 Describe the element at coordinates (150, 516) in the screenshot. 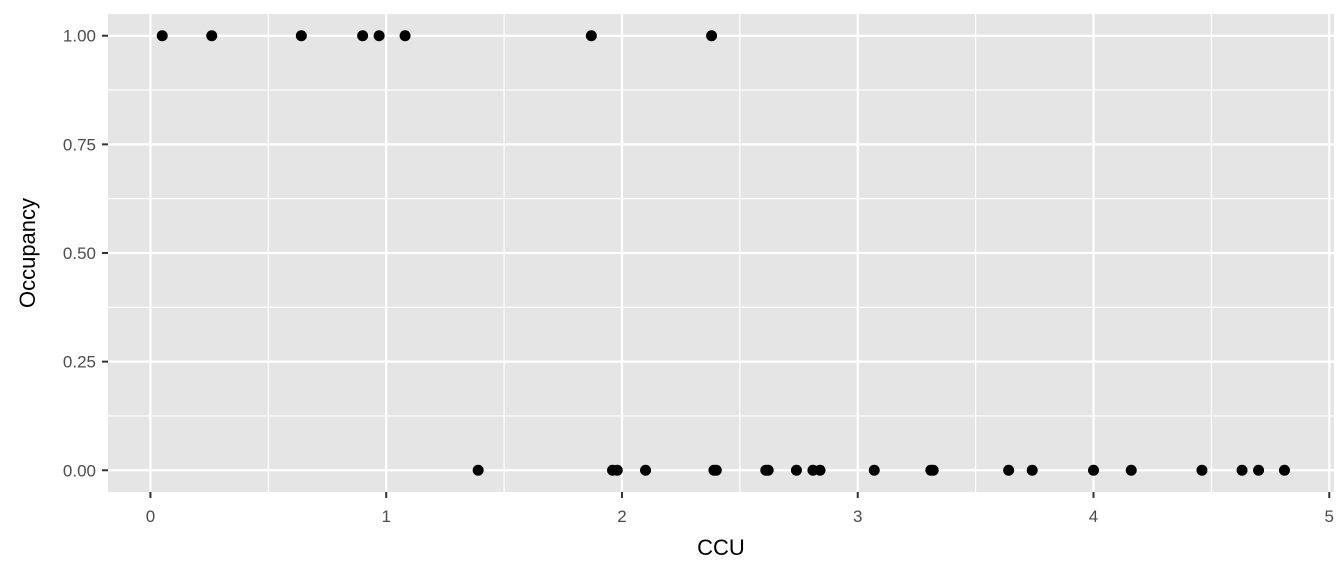

I see `x-tick-label: 0` at that location.